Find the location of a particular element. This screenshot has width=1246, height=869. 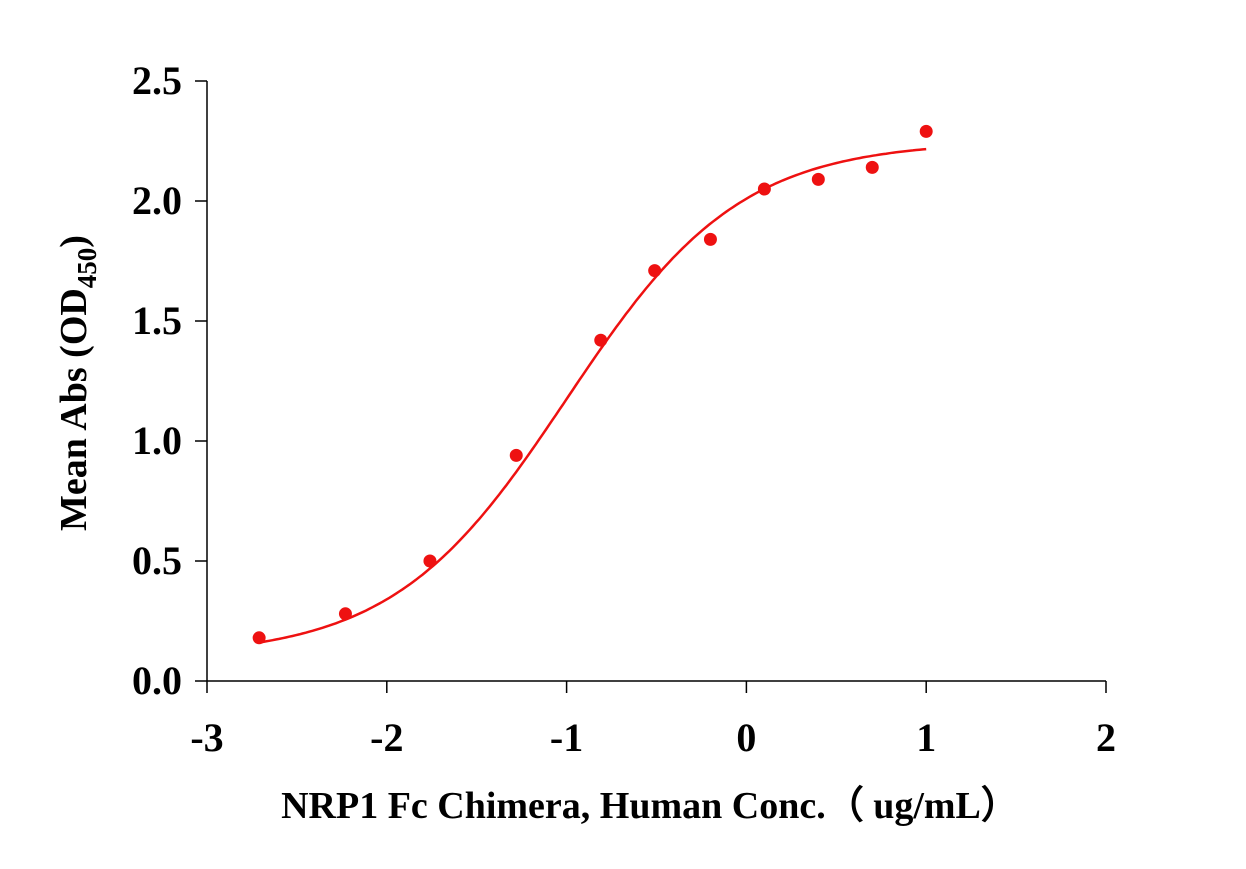

y-axis-label: Mean Abs (OD450) is located at coordinates (77, 383).